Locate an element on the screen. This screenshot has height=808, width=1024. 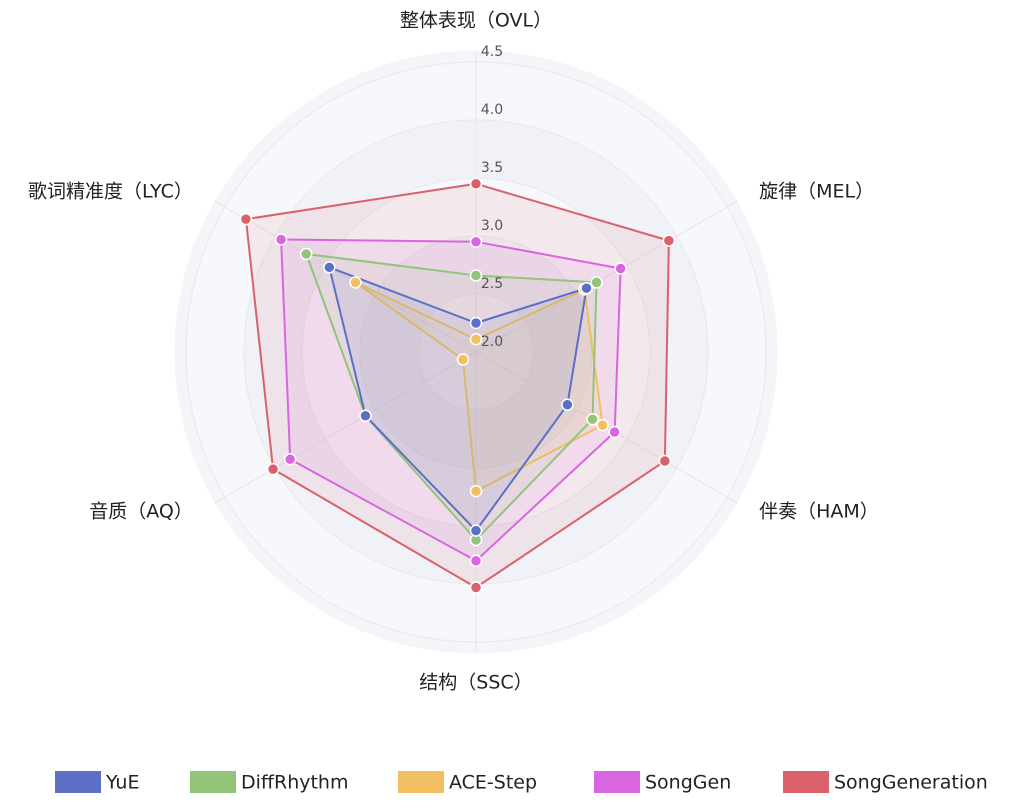
legend-label: SongGeneration is located at coordinates (911, 783).